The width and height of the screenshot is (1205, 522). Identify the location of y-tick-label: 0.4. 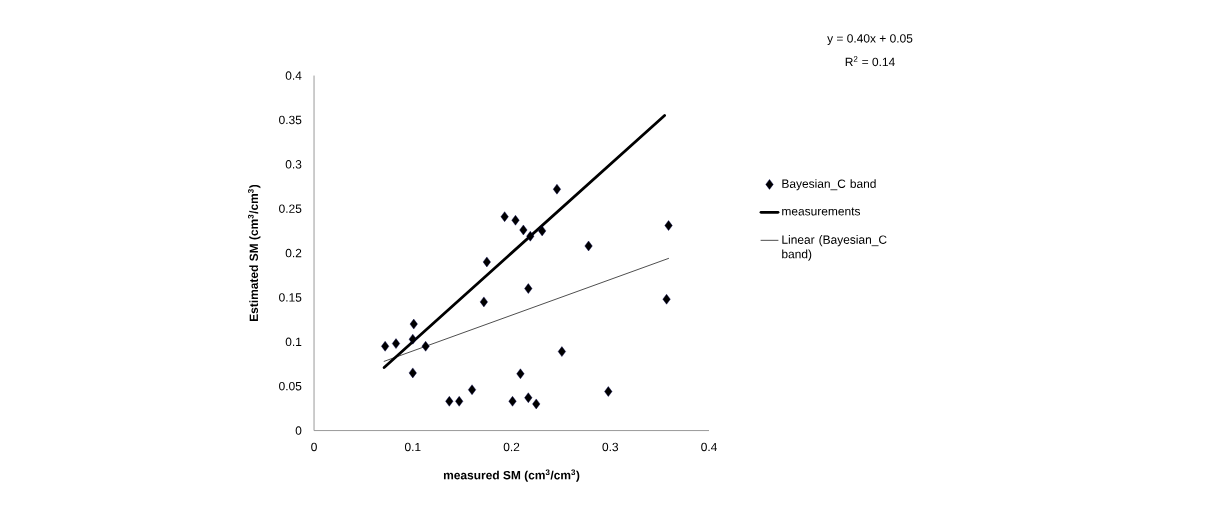
(293, 75).